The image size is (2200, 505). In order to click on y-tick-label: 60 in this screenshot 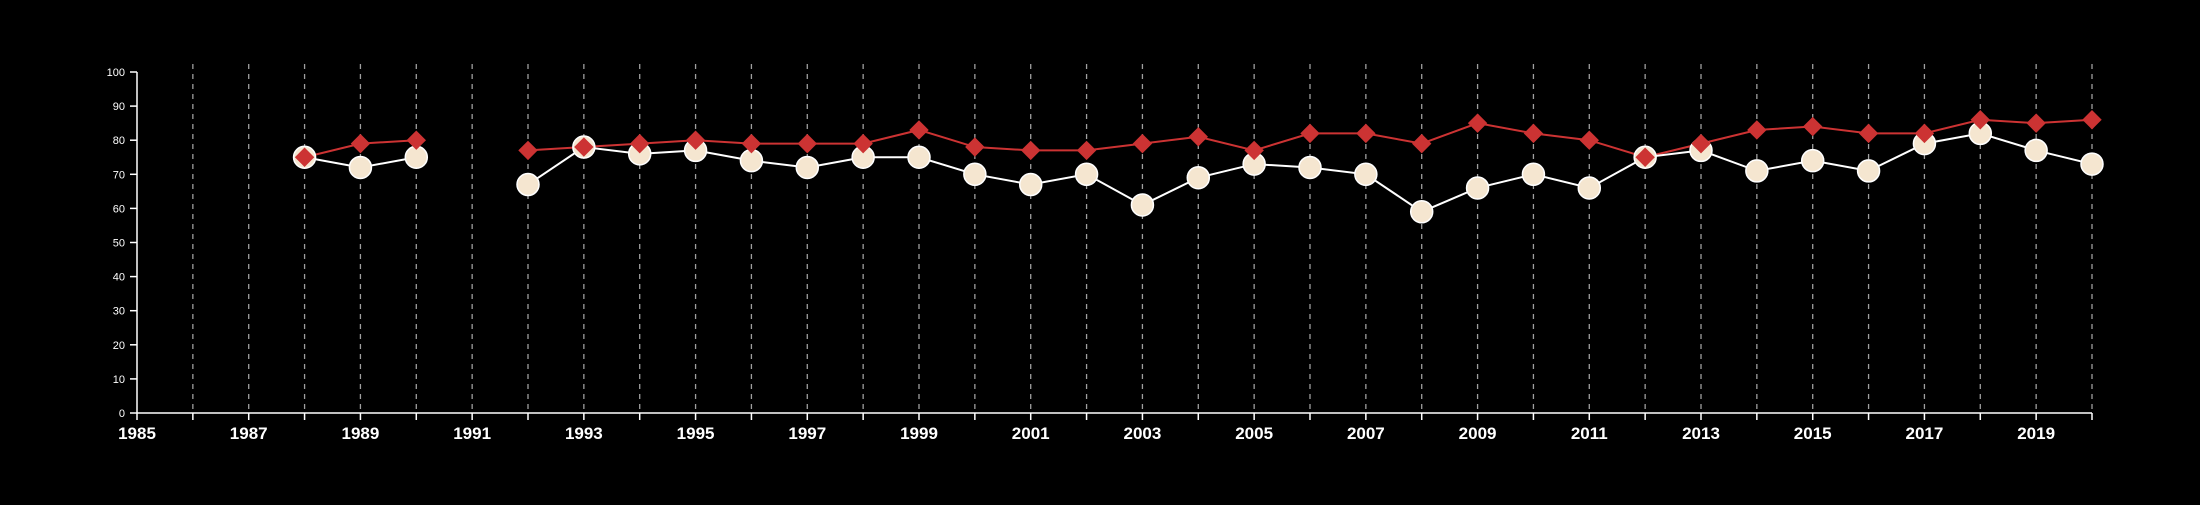, I will do `click(119, 209)`.